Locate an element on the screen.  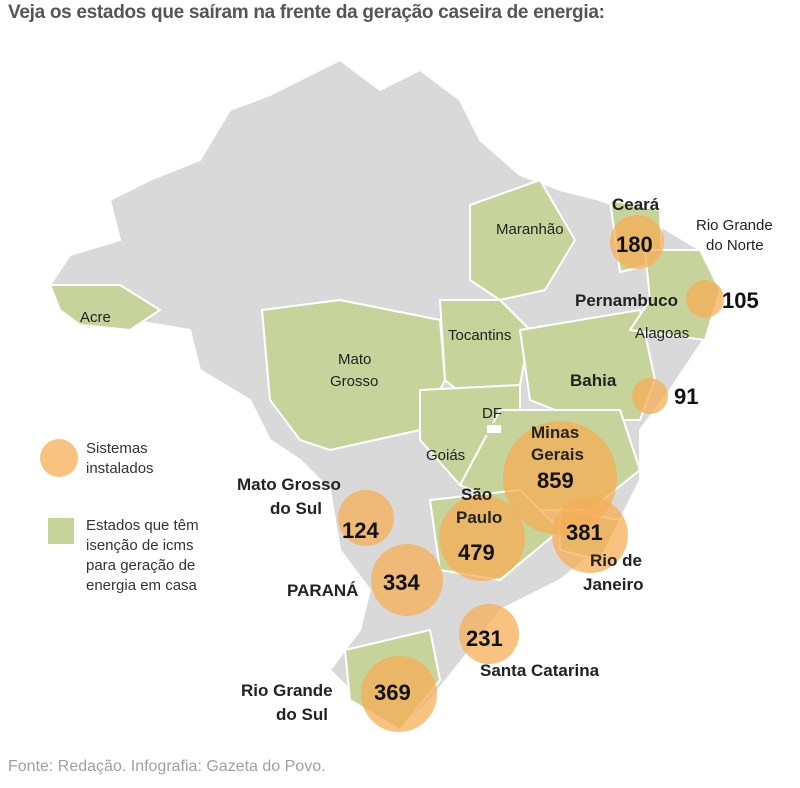
label-df: DF is located at coordinates (492, 413).